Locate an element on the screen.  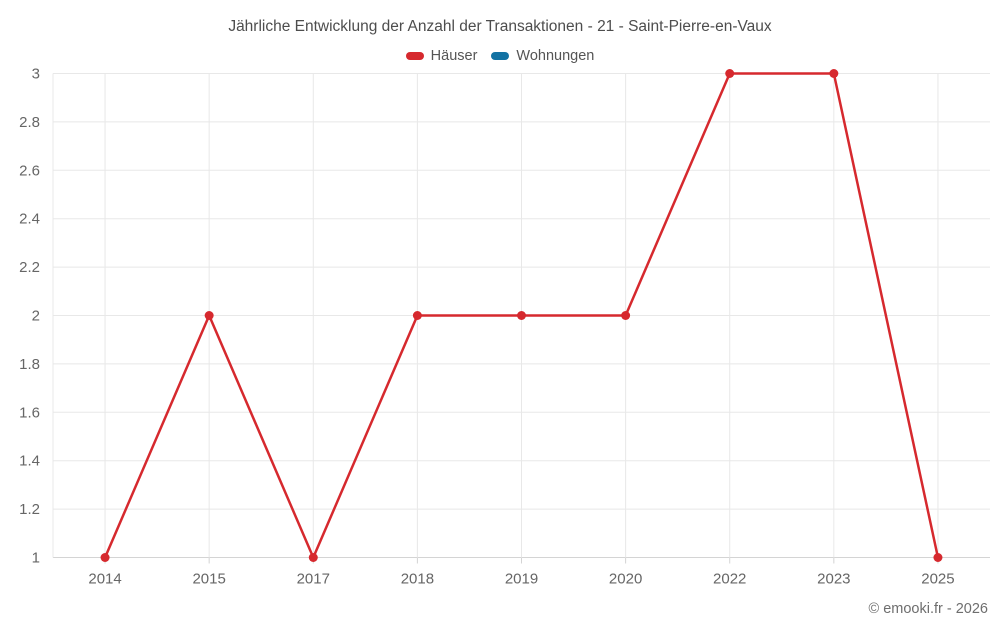
x-axis-tick-label: 2017 is located at coordinates (313, 579).